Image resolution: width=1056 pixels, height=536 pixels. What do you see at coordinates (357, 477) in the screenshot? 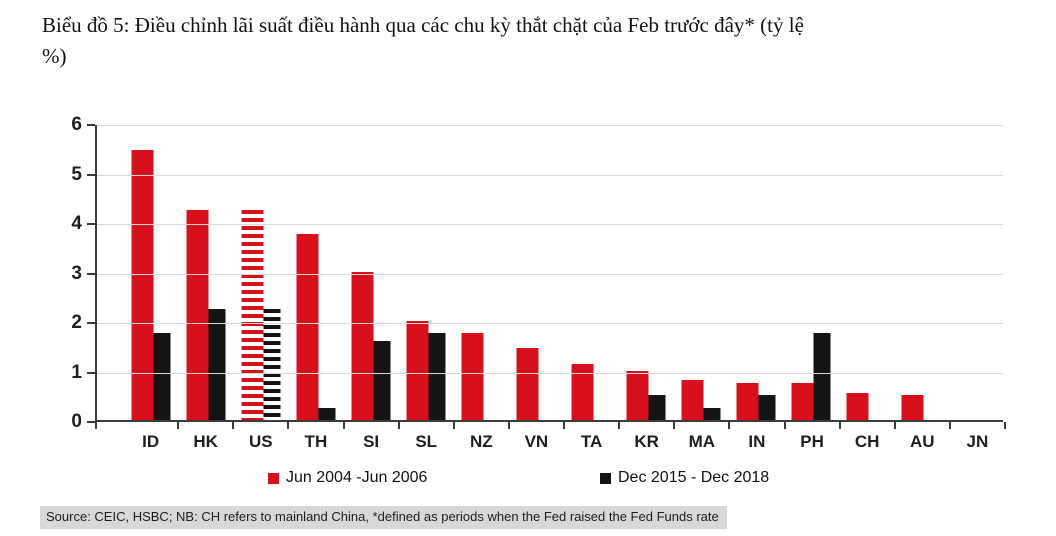
I see `legend-label-jun2004: Jun 2004 -Jun 2006` at bounding box center [357, 477].